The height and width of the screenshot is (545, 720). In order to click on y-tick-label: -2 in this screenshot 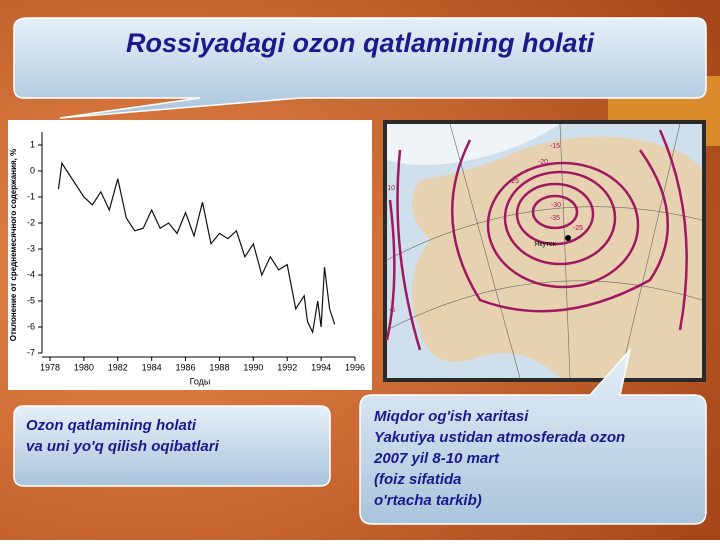, I will do `click(31, 222)`.